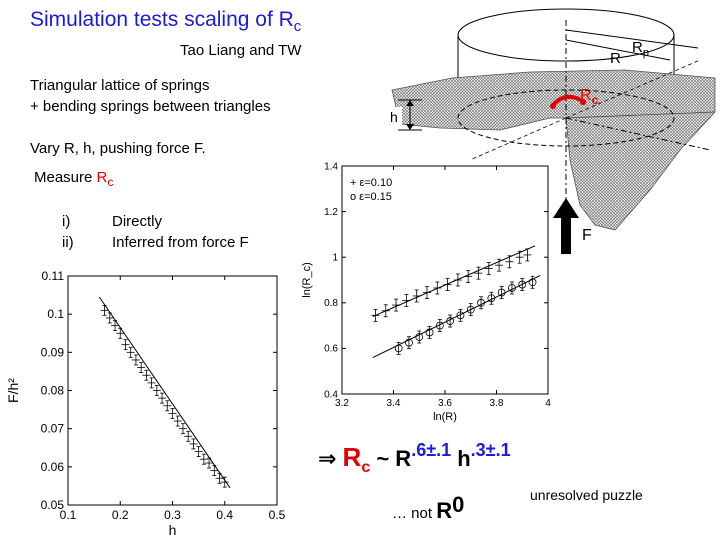 The image size is (720, 540). What do you see at coordinates (277, 515) in the screenshot?
I see `x-tick-label: 0.5` at bounding box center [277, 515].